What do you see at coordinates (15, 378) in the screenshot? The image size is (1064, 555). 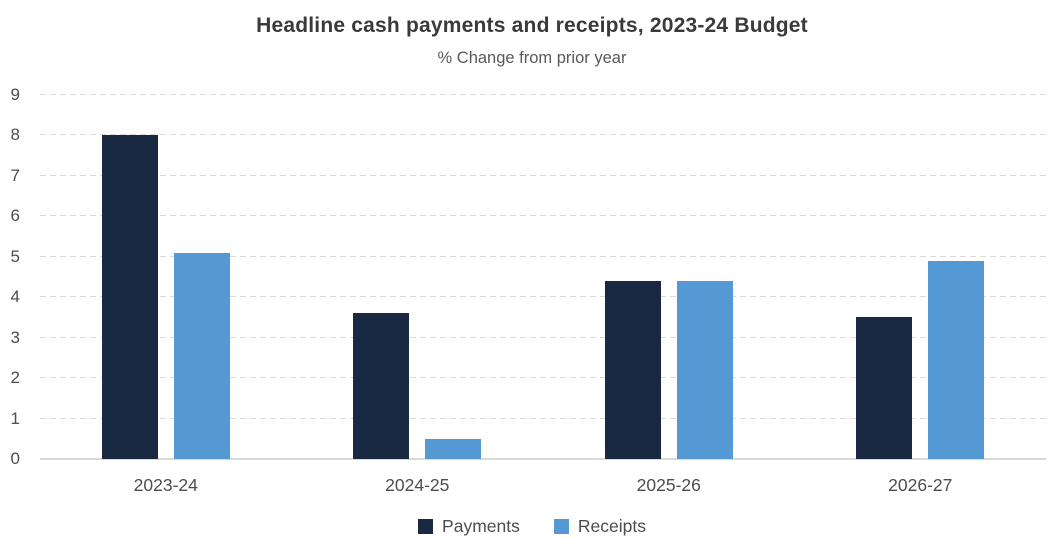 I see `y-tick-label: 2` at bounding box center [15, 378].